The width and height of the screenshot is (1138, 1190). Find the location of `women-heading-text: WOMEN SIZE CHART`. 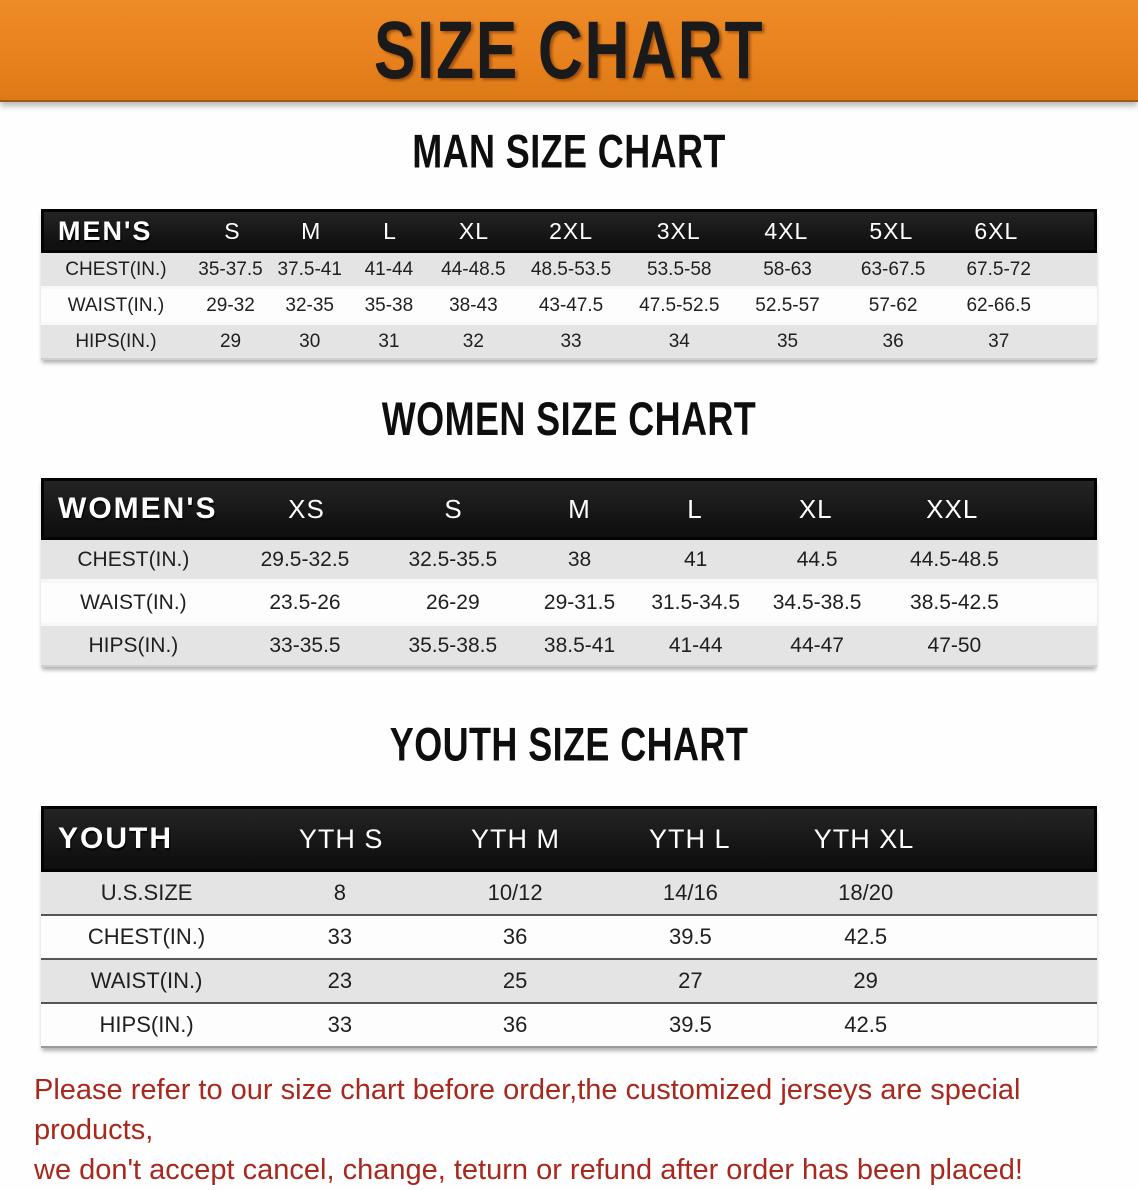

women-heading-text: WOMEN SIZE CHART is located at coordinates (569, 418).